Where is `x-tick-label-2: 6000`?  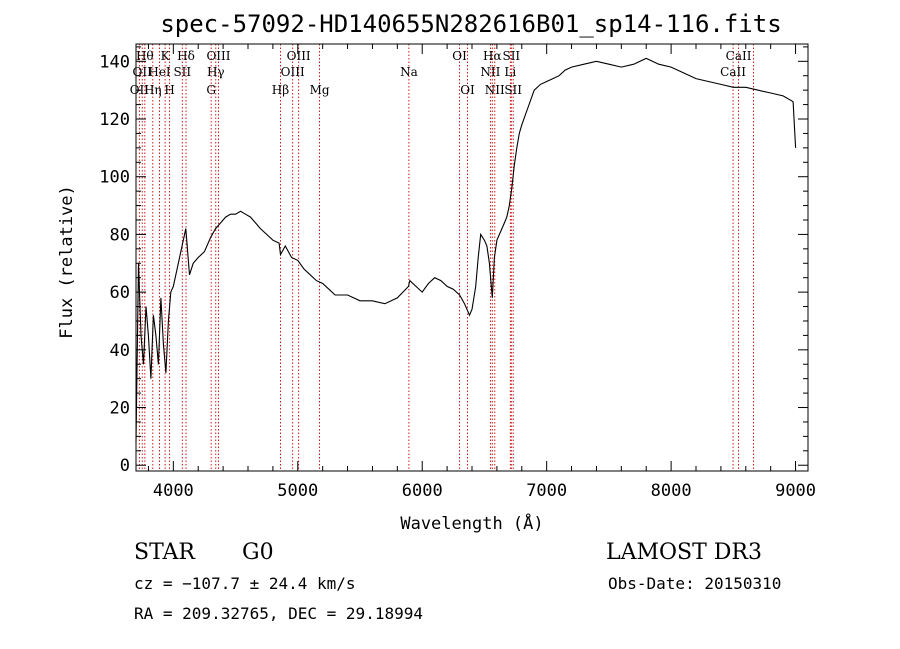 x-tick-label-2: 6000 is located at coordinates (422, 491).